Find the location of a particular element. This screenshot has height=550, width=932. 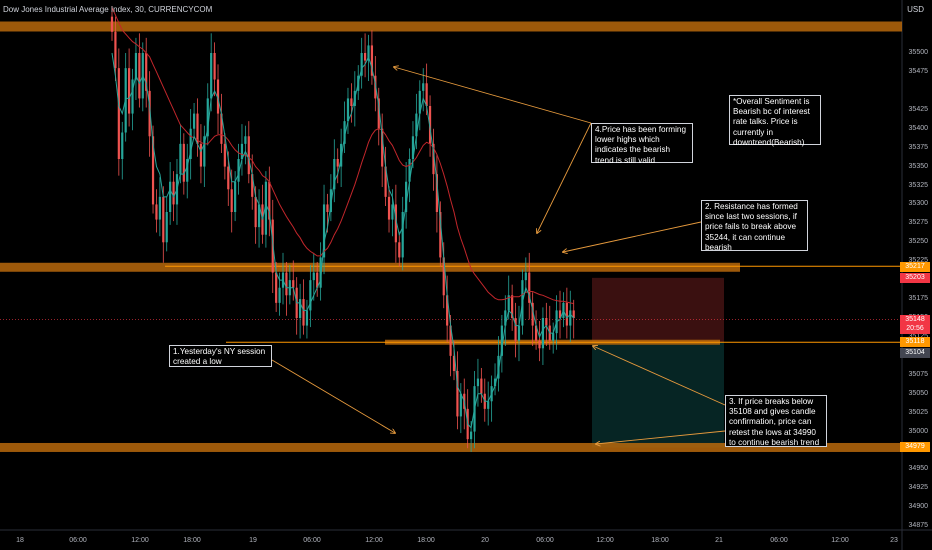

price-tag: 35203 is located at coordinates (915, 277).